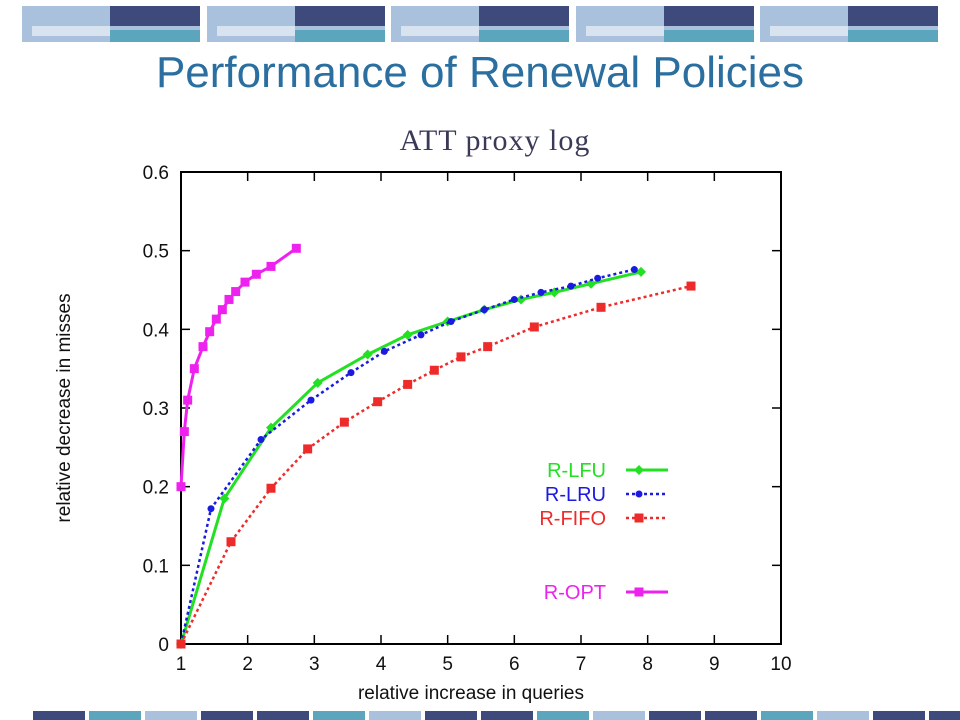 The image size is (960, 720). I want to click on y-axis-label: relative decrease in misses, so click(64, 407).